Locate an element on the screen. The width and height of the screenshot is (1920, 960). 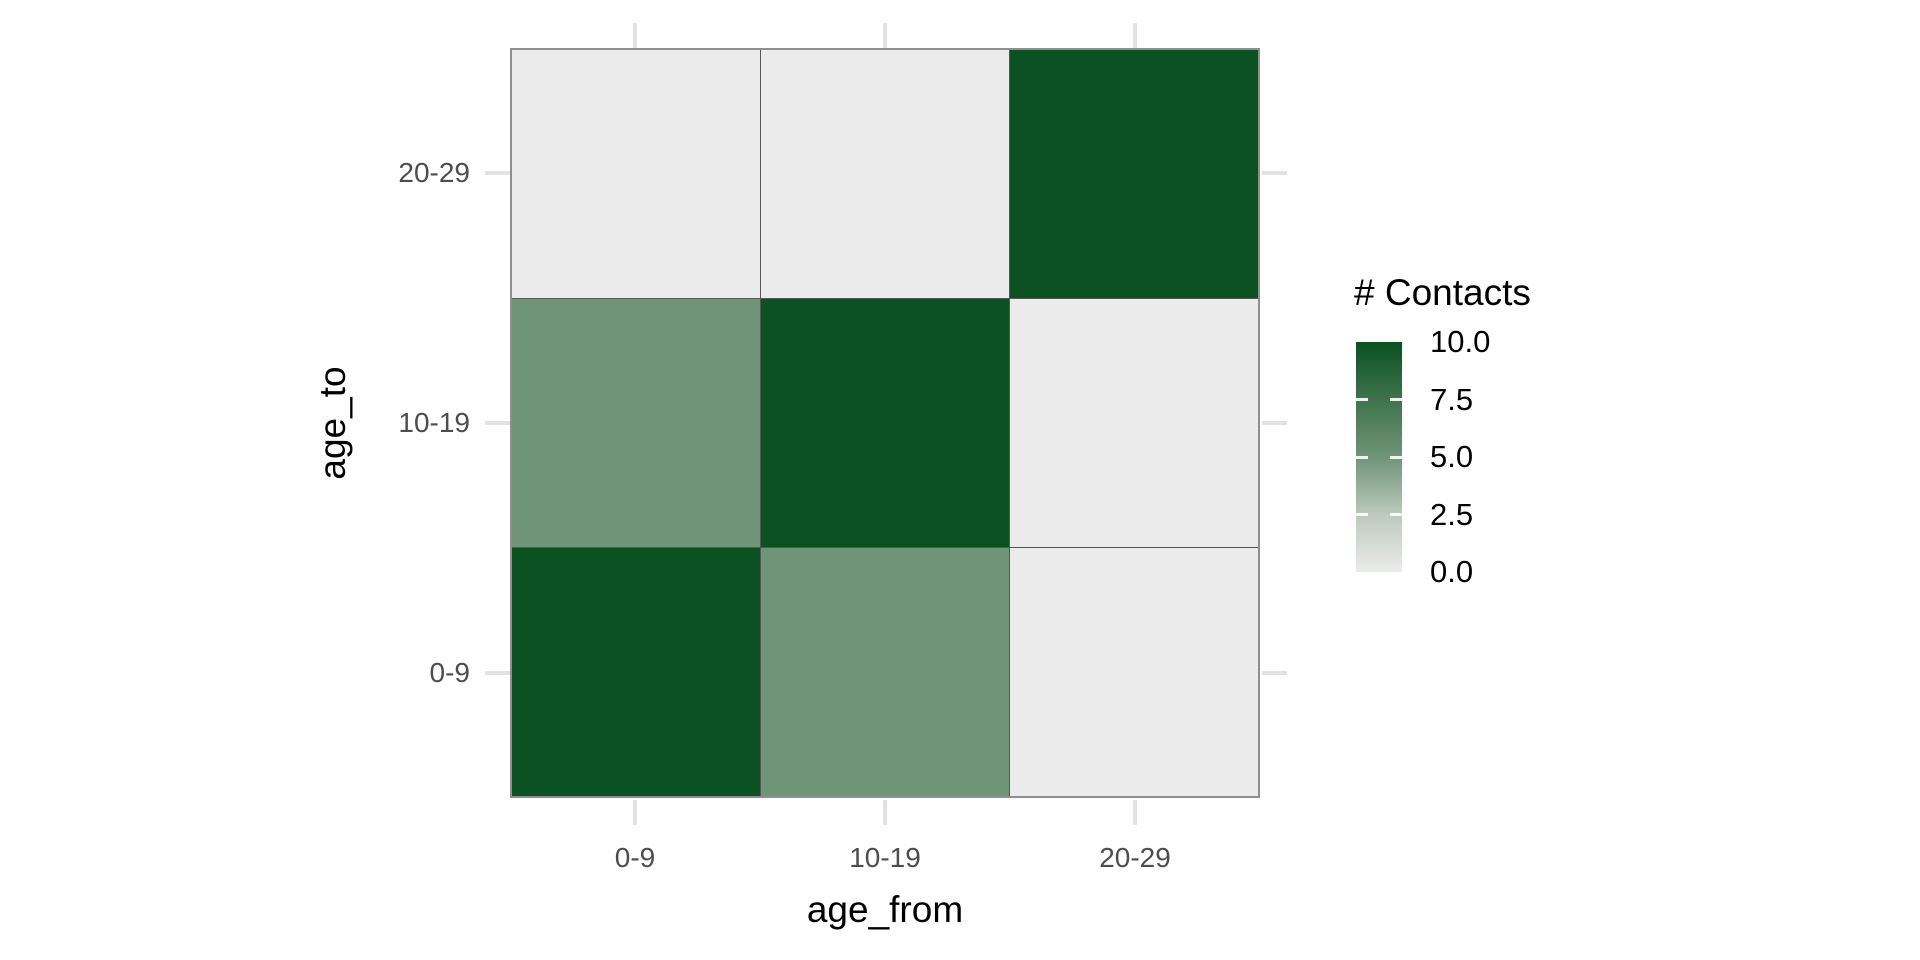
y-tick-label: 0-9 is located at coordinates (449, 672).